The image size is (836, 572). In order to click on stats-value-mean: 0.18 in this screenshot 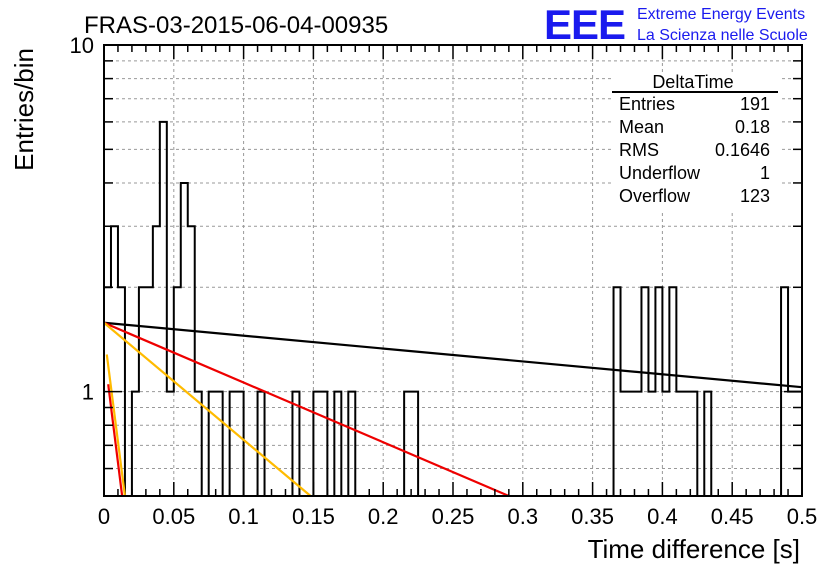, I will do `click(752, 127)`.